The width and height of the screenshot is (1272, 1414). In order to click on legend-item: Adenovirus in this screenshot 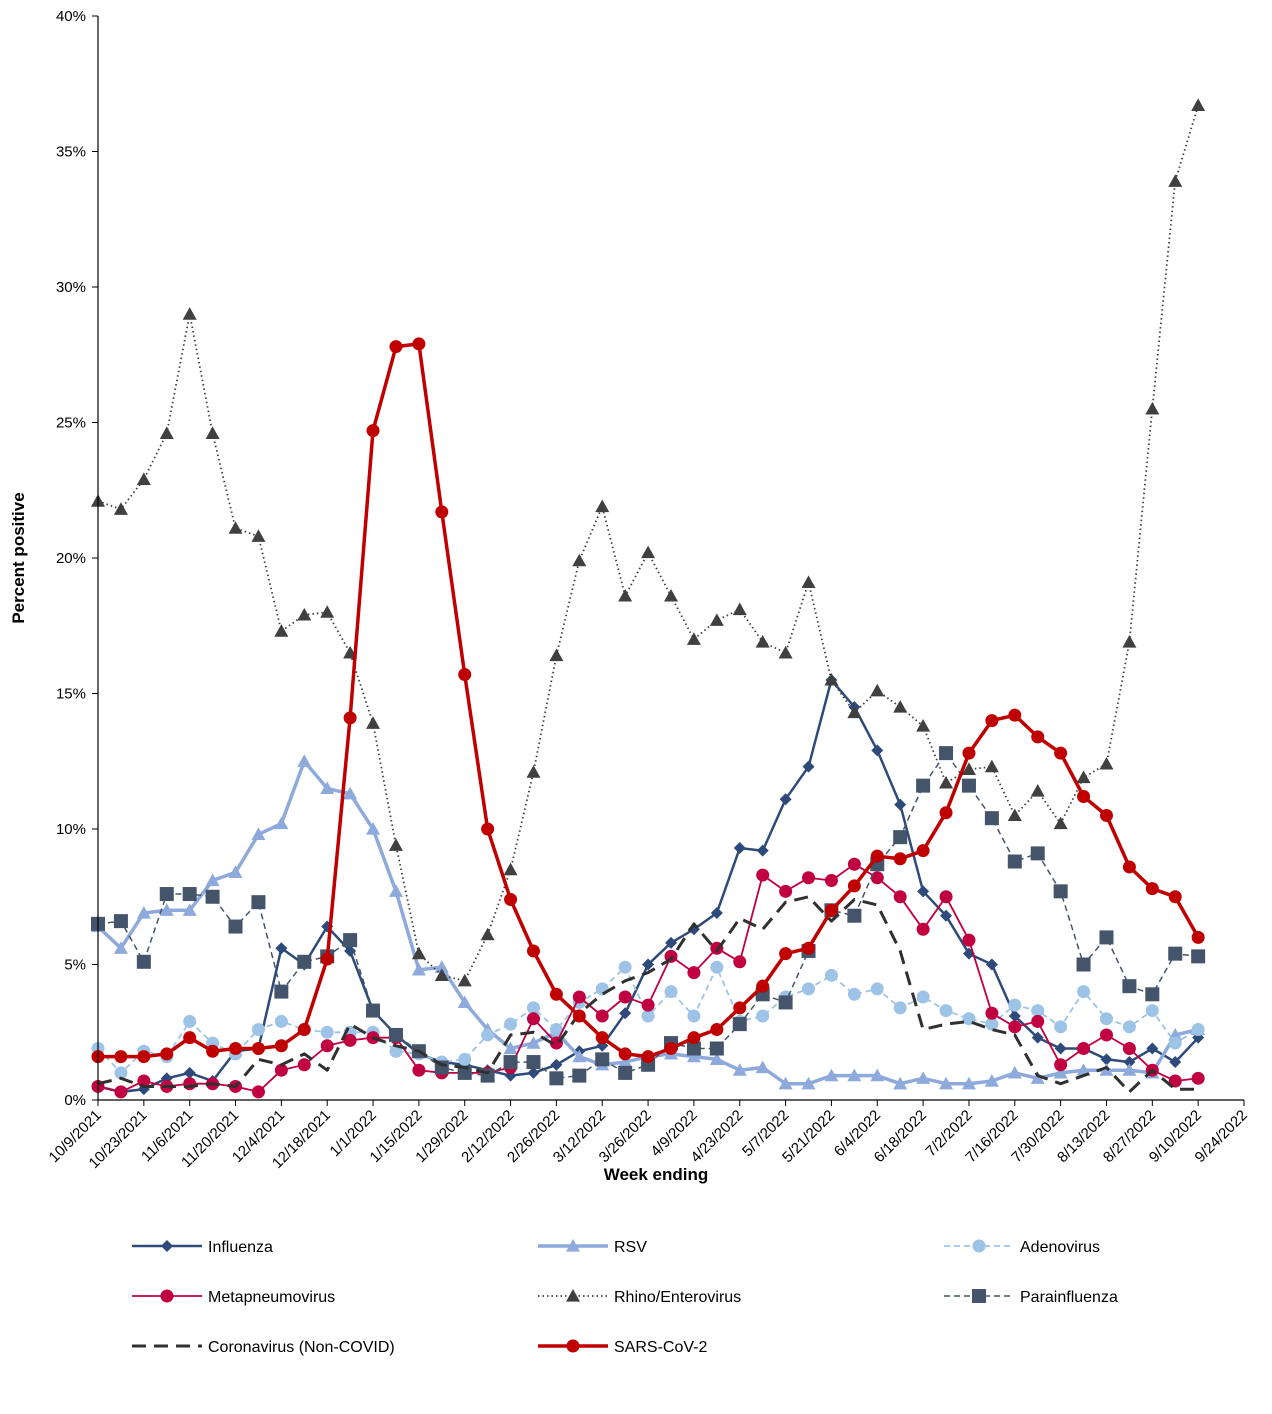, I will do `click(1022, 1247)`.